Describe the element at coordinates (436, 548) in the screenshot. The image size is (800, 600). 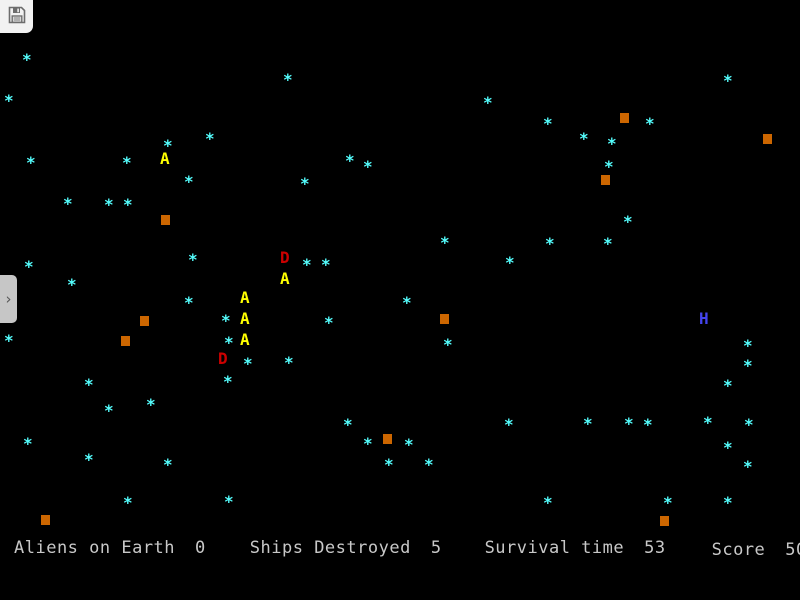
I see `stat-value-ships-destroyed: 5` at that location.